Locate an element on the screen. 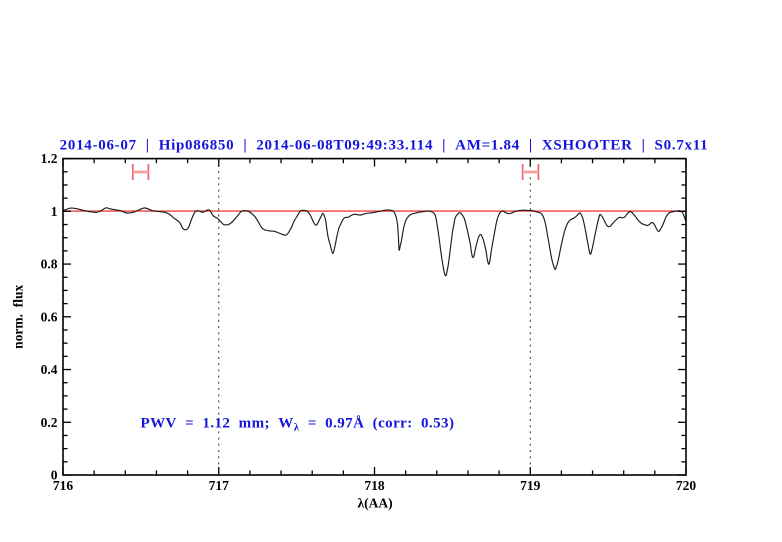  svg-text: 0.6 is located at coordinates (49, 316).